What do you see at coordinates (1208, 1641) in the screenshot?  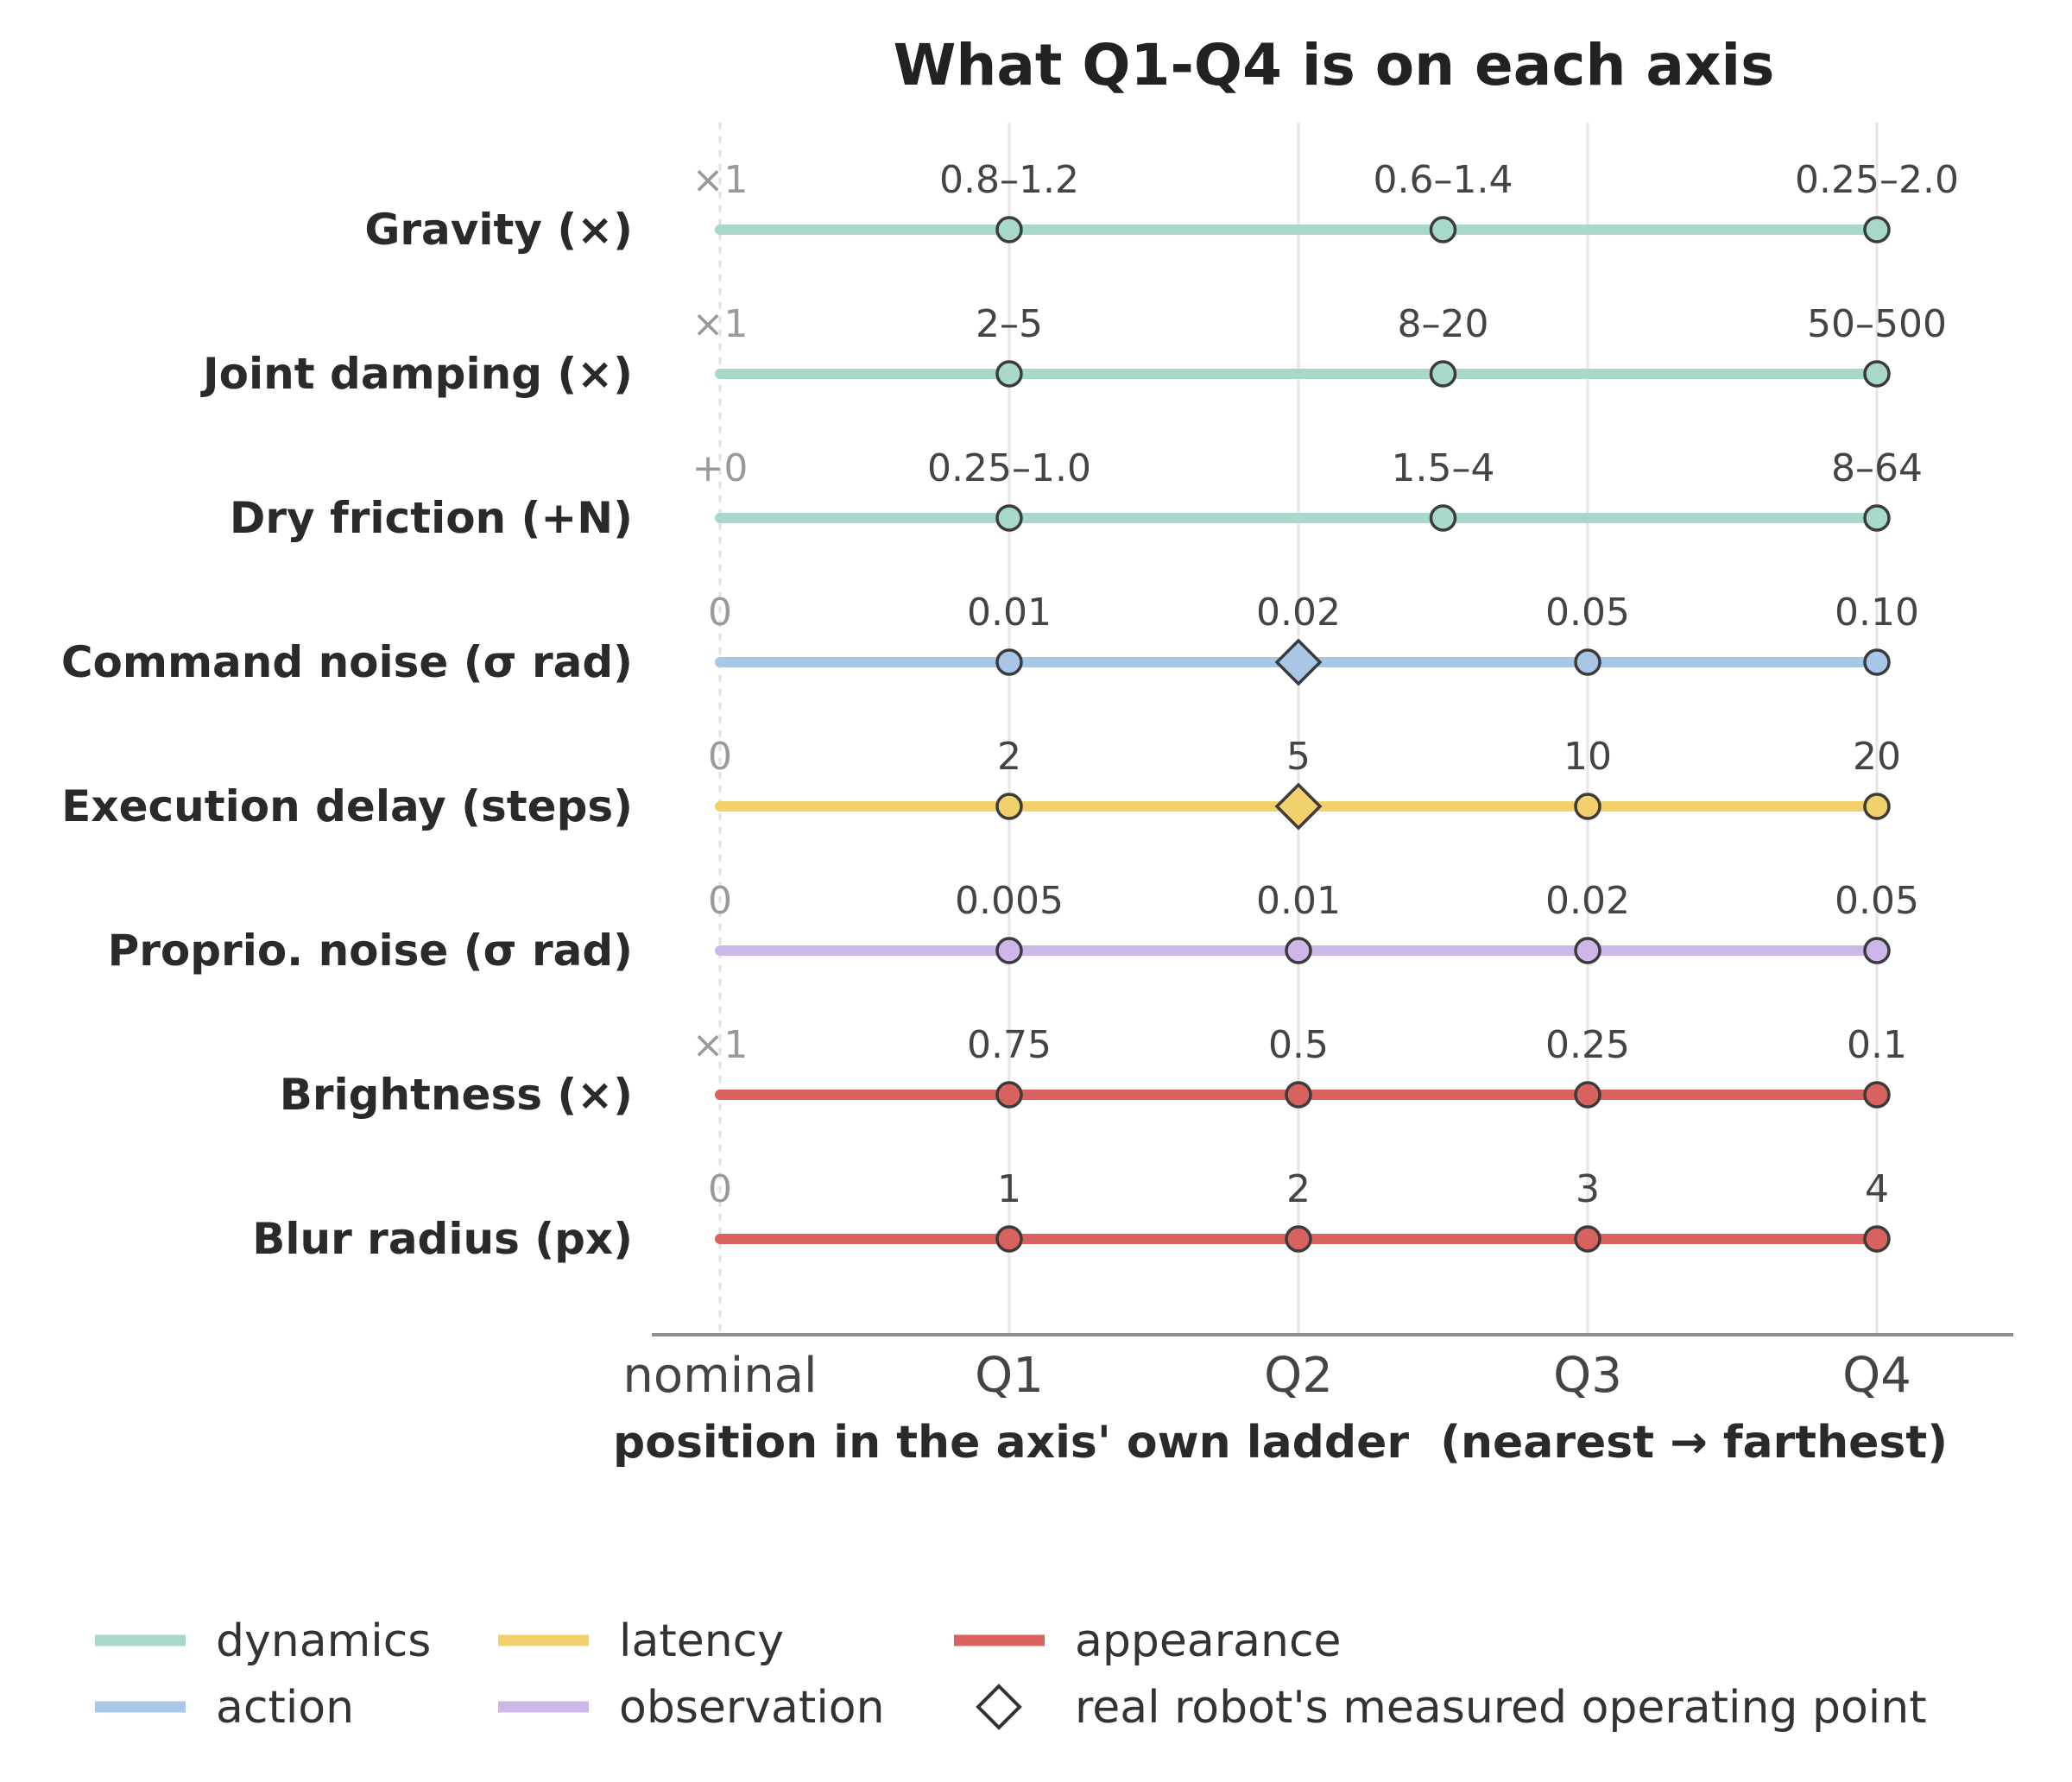 I see `legend-label: appearance` at bounding box center [1208, 1641].